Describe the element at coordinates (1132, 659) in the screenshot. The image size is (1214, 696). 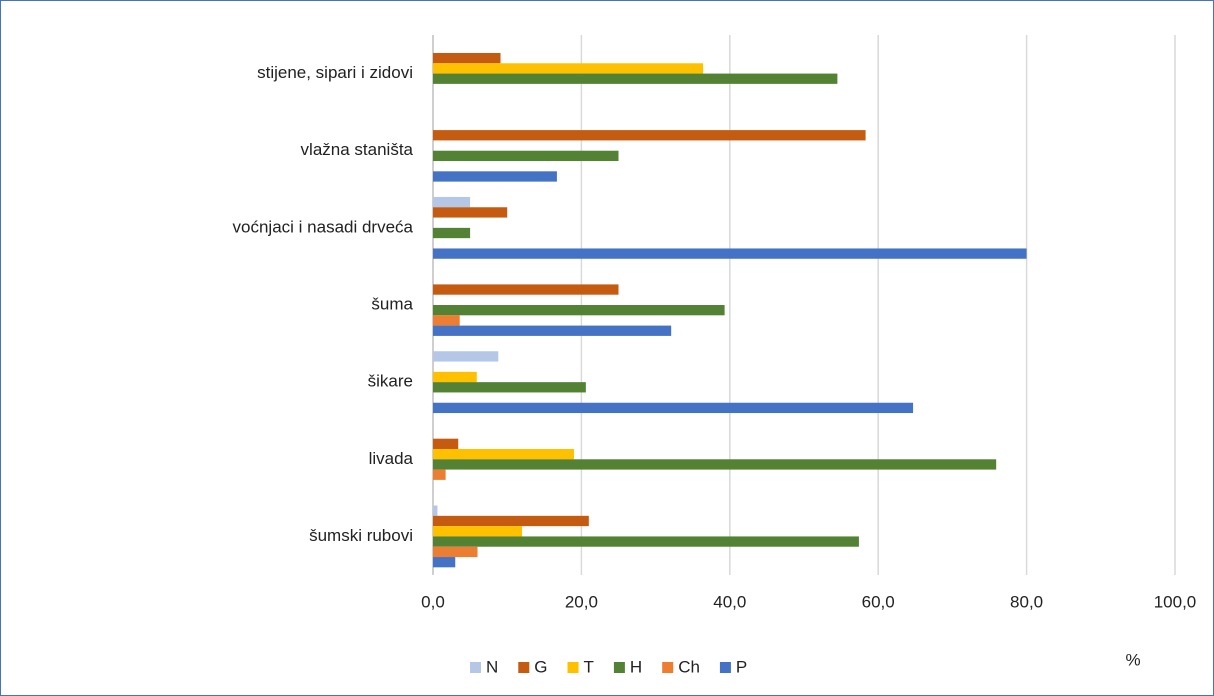
I see `x-axis-label: %` at that location.